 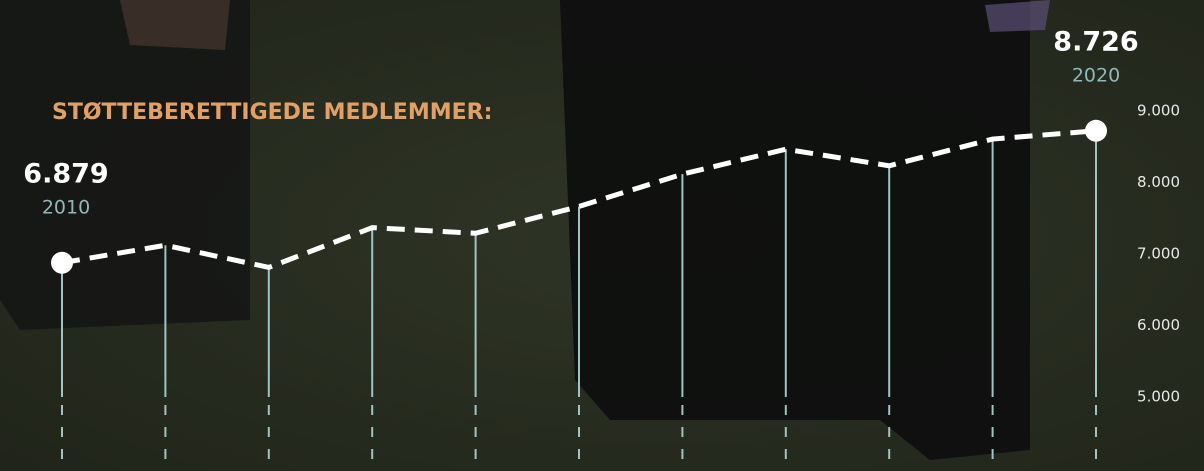 What do you see at coordinates (1158, 111) in the screenshot?
I see `y-tick-label: 9.000` at bounding box center [1158, 111].